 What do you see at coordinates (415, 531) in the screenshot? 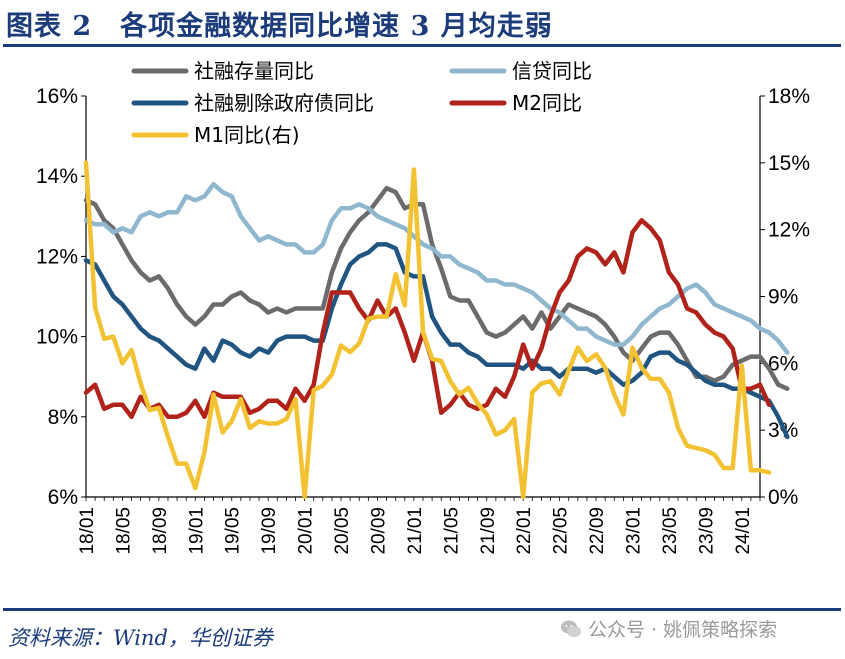
I see `x-tick-label: 21/01` at bounding box center [415, 531].